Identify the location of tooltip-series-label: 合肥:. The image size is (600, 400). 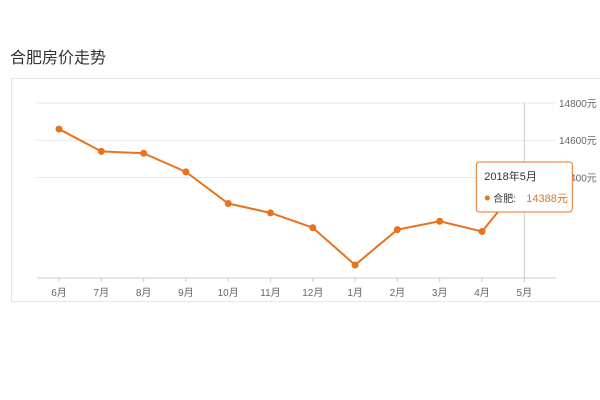
(504, 198).